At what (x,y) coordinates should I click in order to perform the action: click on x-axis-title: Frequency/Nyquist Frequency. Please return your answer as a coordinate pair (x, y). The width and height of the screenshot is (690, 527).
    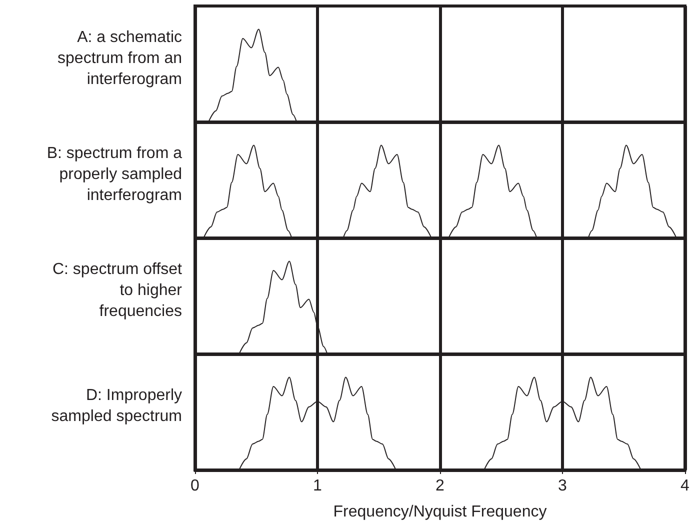
    Looking at the image, I should click on (440, 512).